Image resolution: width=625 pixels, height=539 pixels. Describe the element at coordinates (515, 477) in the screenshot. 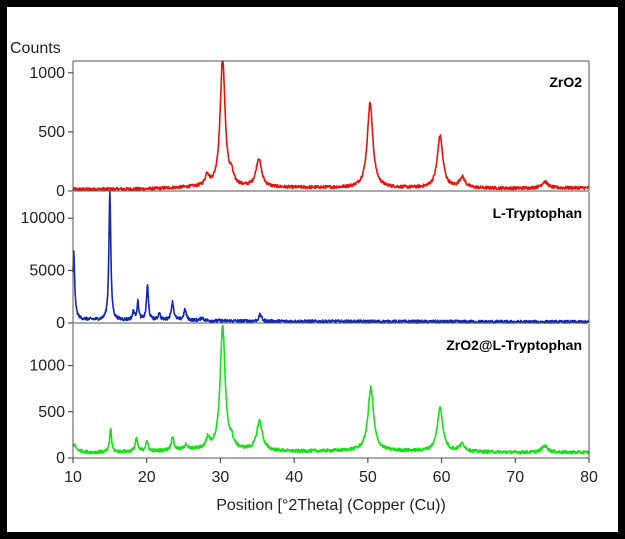

I see `x-tick-label: 70` at that location.